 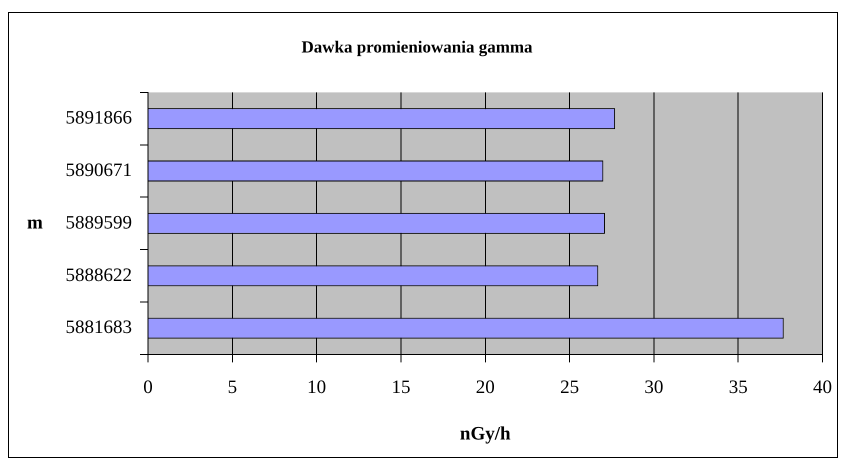 What do you see at coordinates (148, 387) in the screenshot?
I see `x-tick-label: 0` at bounding box center [148, 387].